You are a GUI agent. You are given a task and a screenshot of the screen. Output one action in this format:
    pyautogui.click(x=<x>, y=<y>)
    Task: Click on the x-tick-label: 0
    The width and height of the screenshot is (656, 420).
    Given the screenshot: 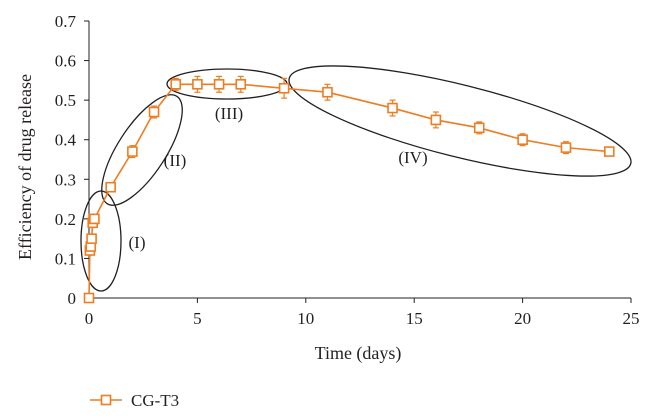 What is the action you would take?
    pyautogui.click(x=89, y=318)
    